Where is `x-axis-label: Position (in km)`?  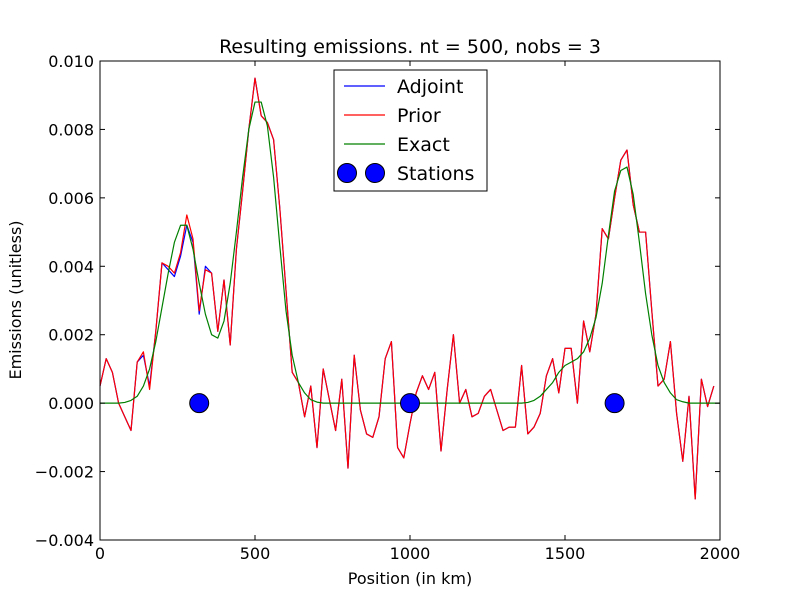 x-axis-label: Position (in km) is located at coordinates (410, 578).